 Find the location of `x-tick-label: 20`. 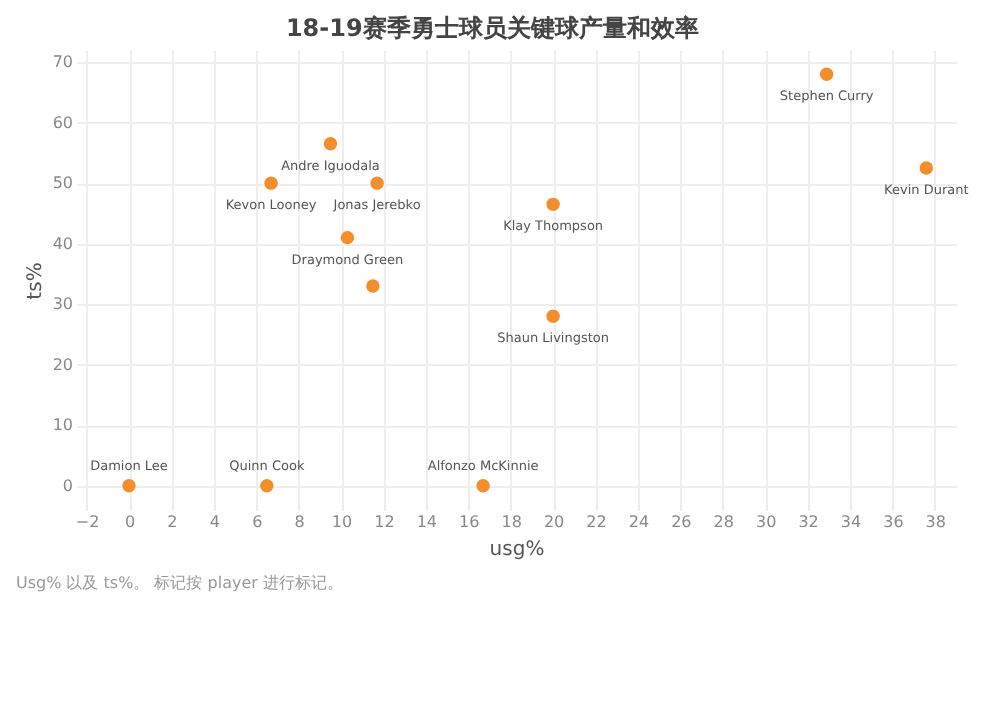

x-tick-label: 20 is located at coordinates (554, 522).